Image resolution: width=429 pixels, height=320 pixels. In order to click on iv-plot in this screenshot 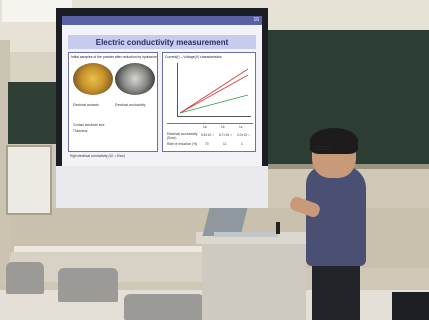, I will do `click(214, 90)`.